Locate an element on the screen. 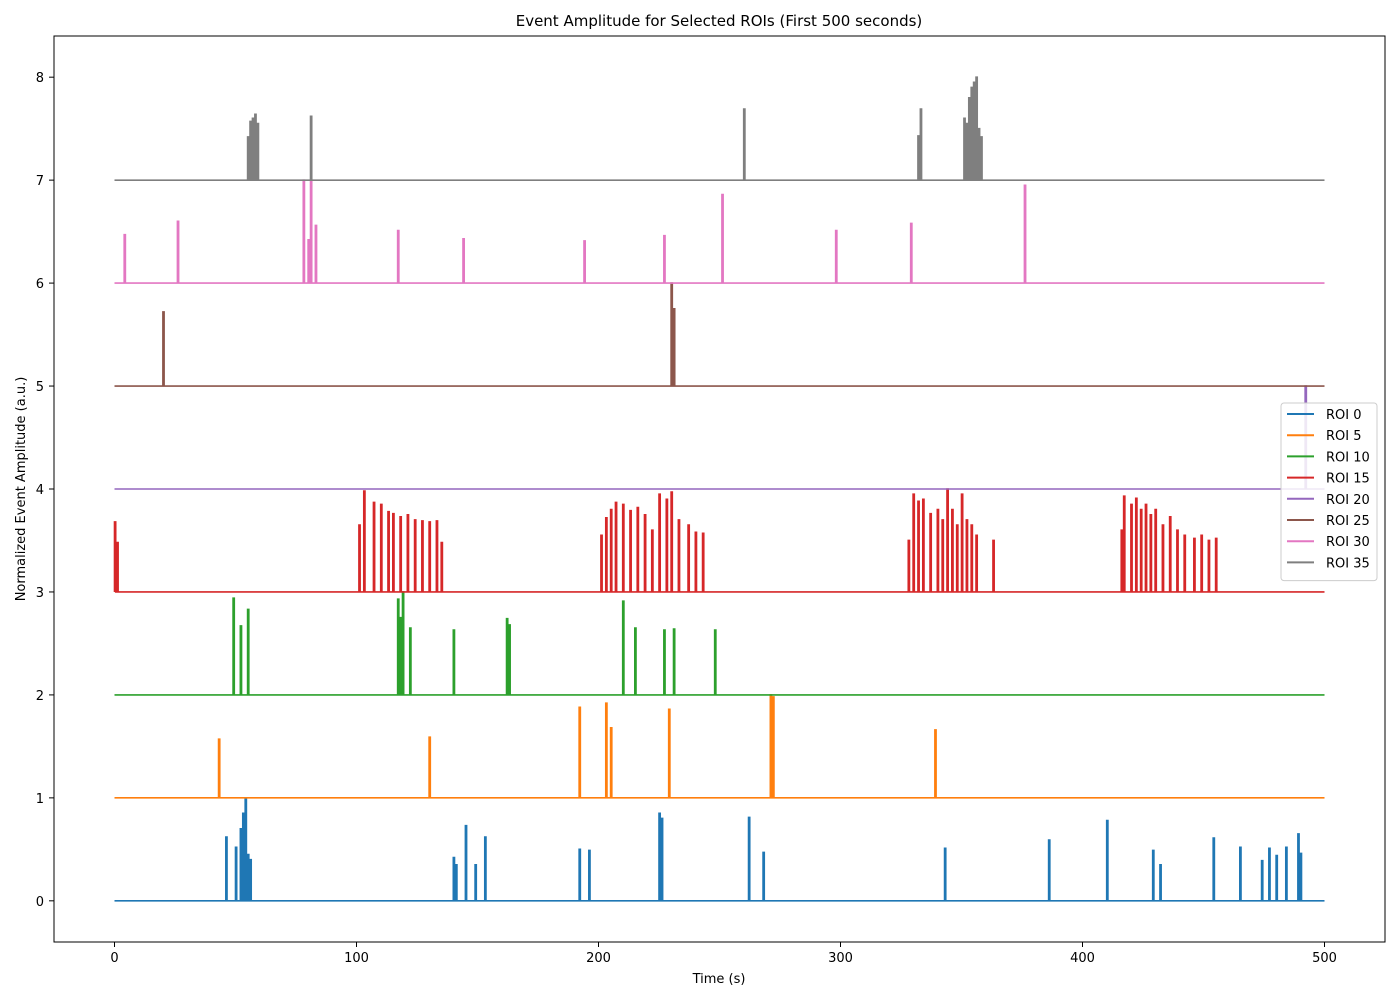 This screenshot has height=1000, width=1400. x-tick-label: 400 is located at coordinates (1082, 958).